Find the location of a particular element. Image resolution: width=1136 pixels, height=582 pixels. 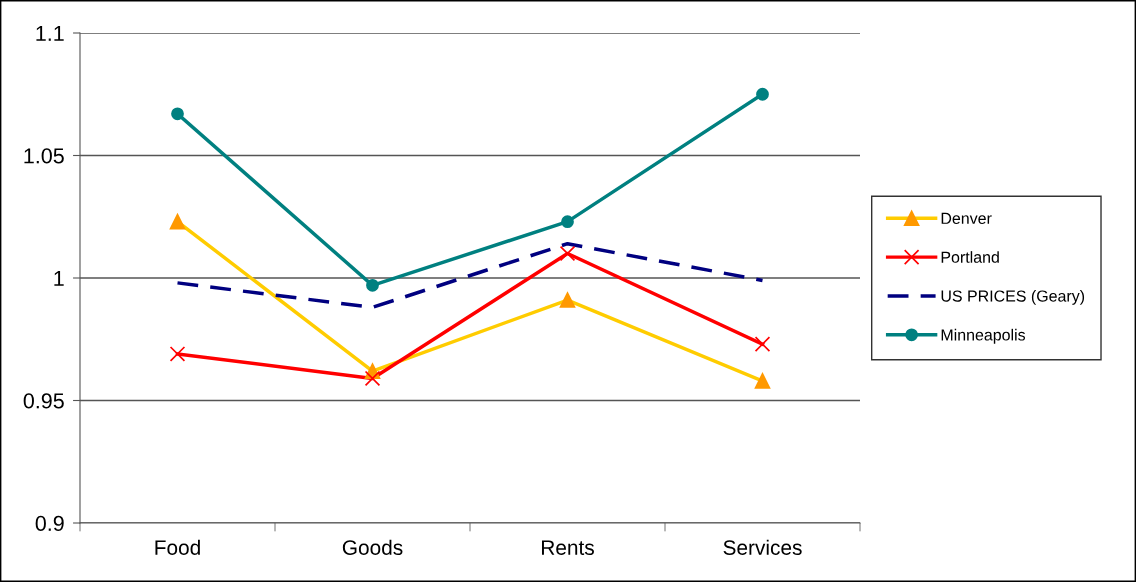

y-tick-label: 1 is located at coordinates (59, 278).